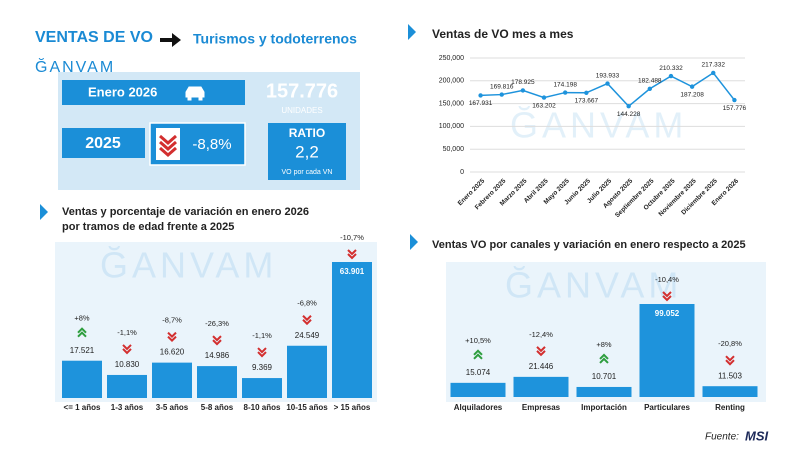  I want to click on data-label: 144.228, so click(629, 114).